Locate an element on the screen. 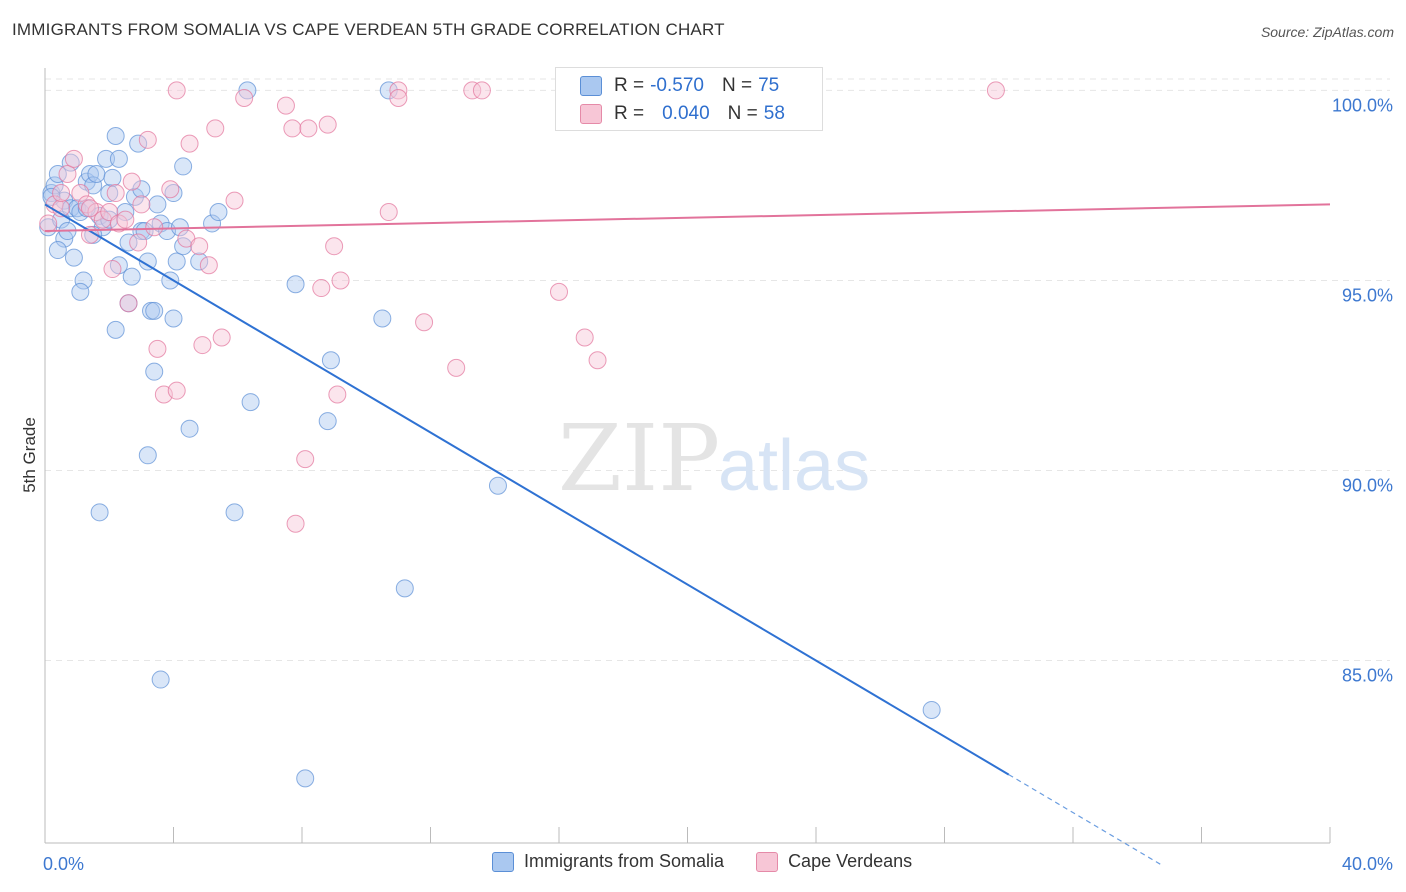 The width and height of the screenshot is (1406, 892). y-tick-label: 100.0% is located at coordinates (1362, 105).